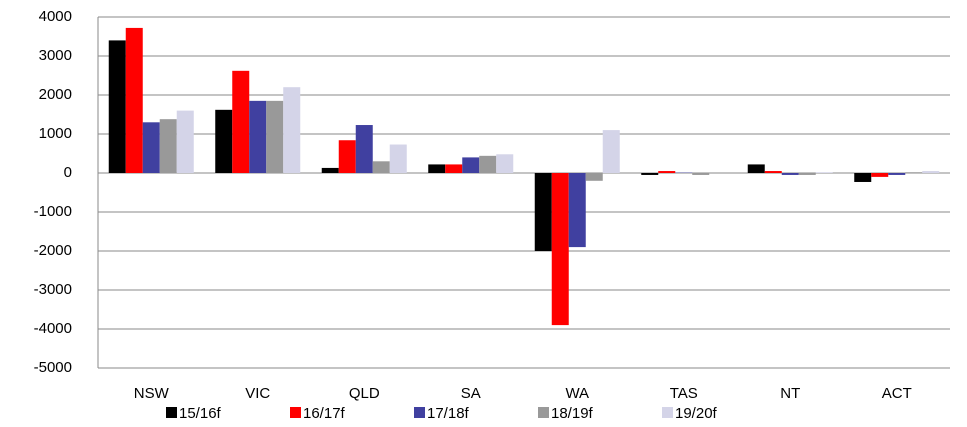 Image resolution: width=967 pixels, height=427 pixels. Describe the element at coordinates (897, 393) in the screenshot. I see `x-tick-label: ACT` at that location.